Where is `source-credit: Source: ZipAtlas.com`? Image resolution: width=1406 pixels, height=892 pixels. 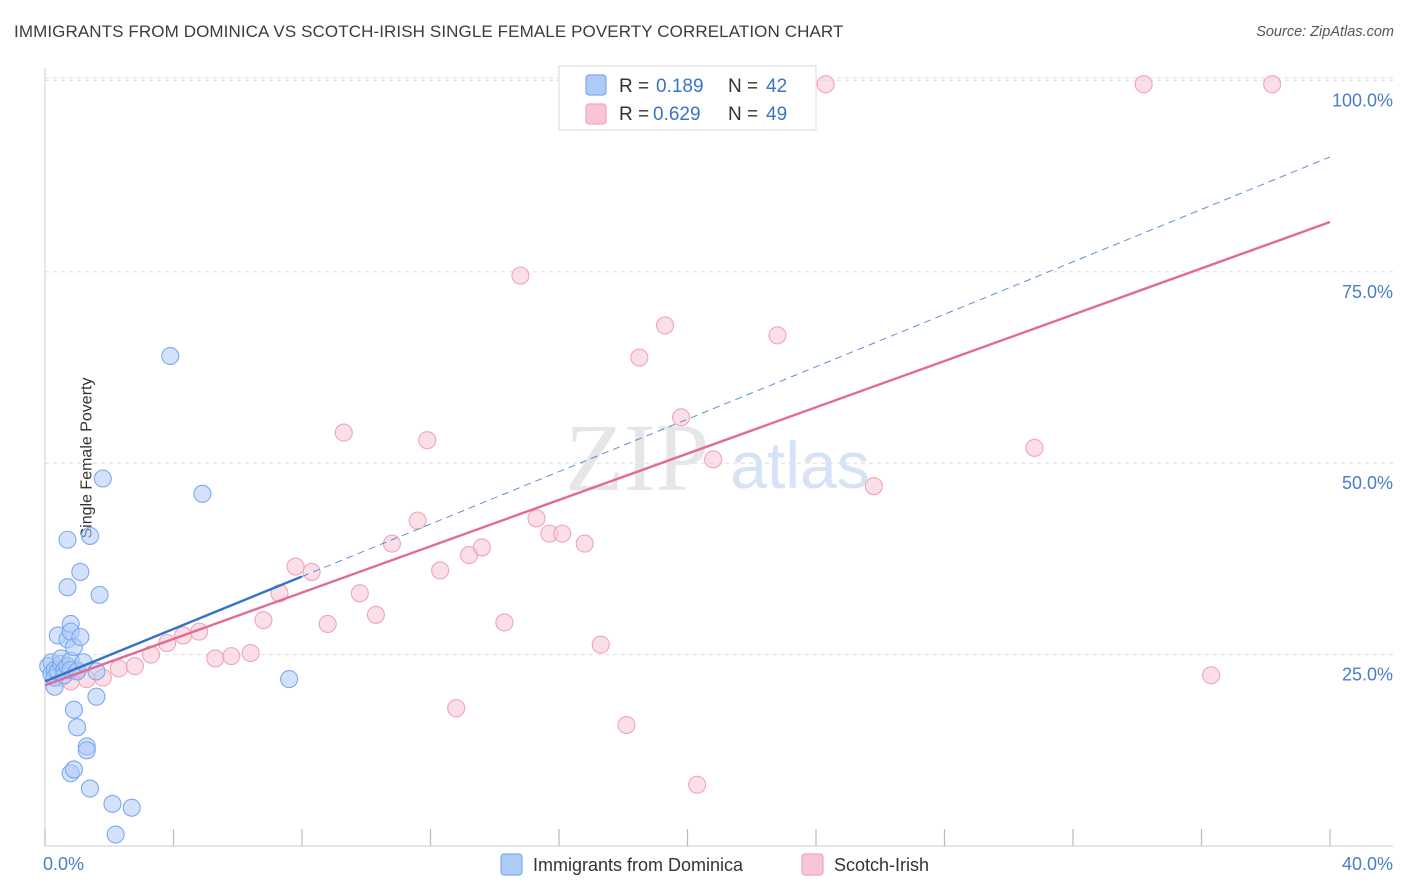
source-credit: Source: ZipAtlas.com is located at coordinates (1325, 32).